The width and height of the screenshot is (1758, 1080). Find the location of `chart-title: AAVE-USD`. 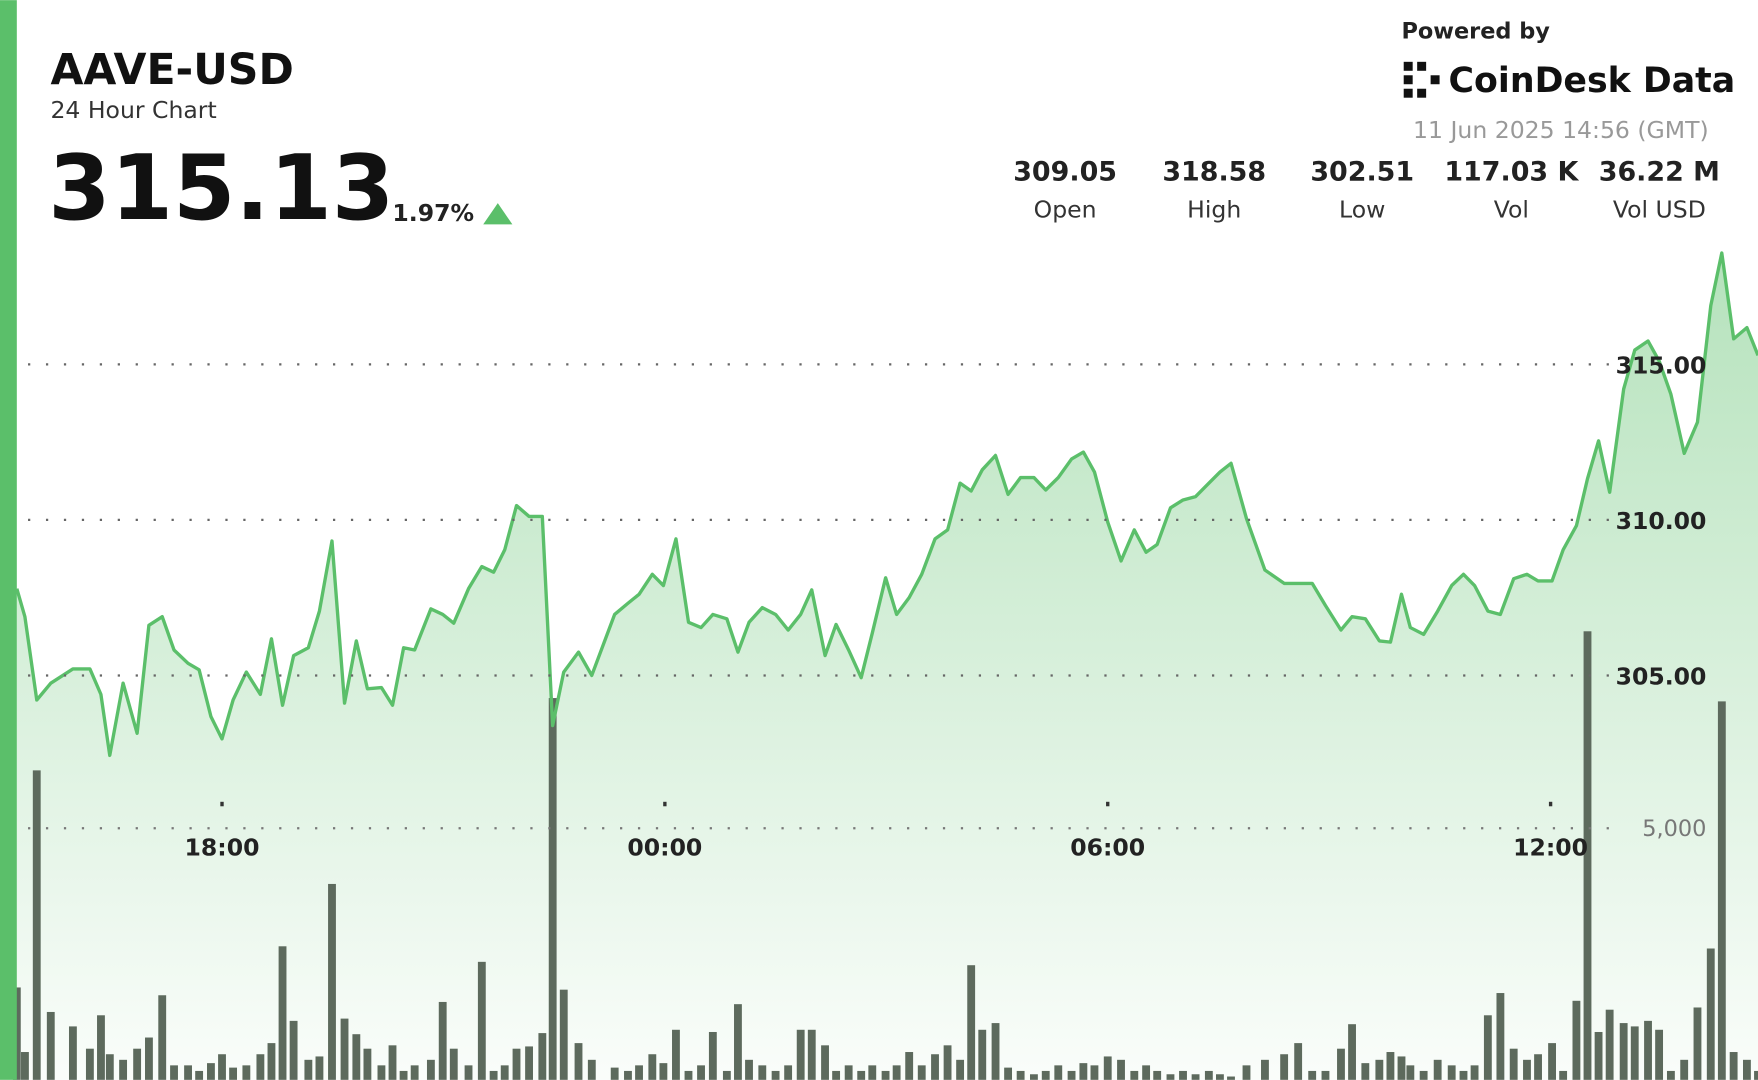

chart-title: AAVE-USD is located at coordinates (171, 70).